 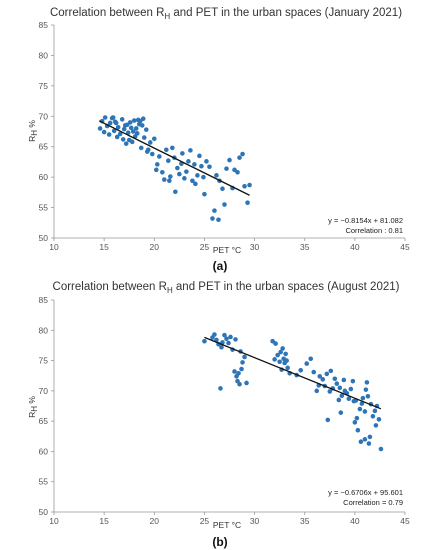 I want to click on y-tick-label: 55, so click(x=44, y=482).